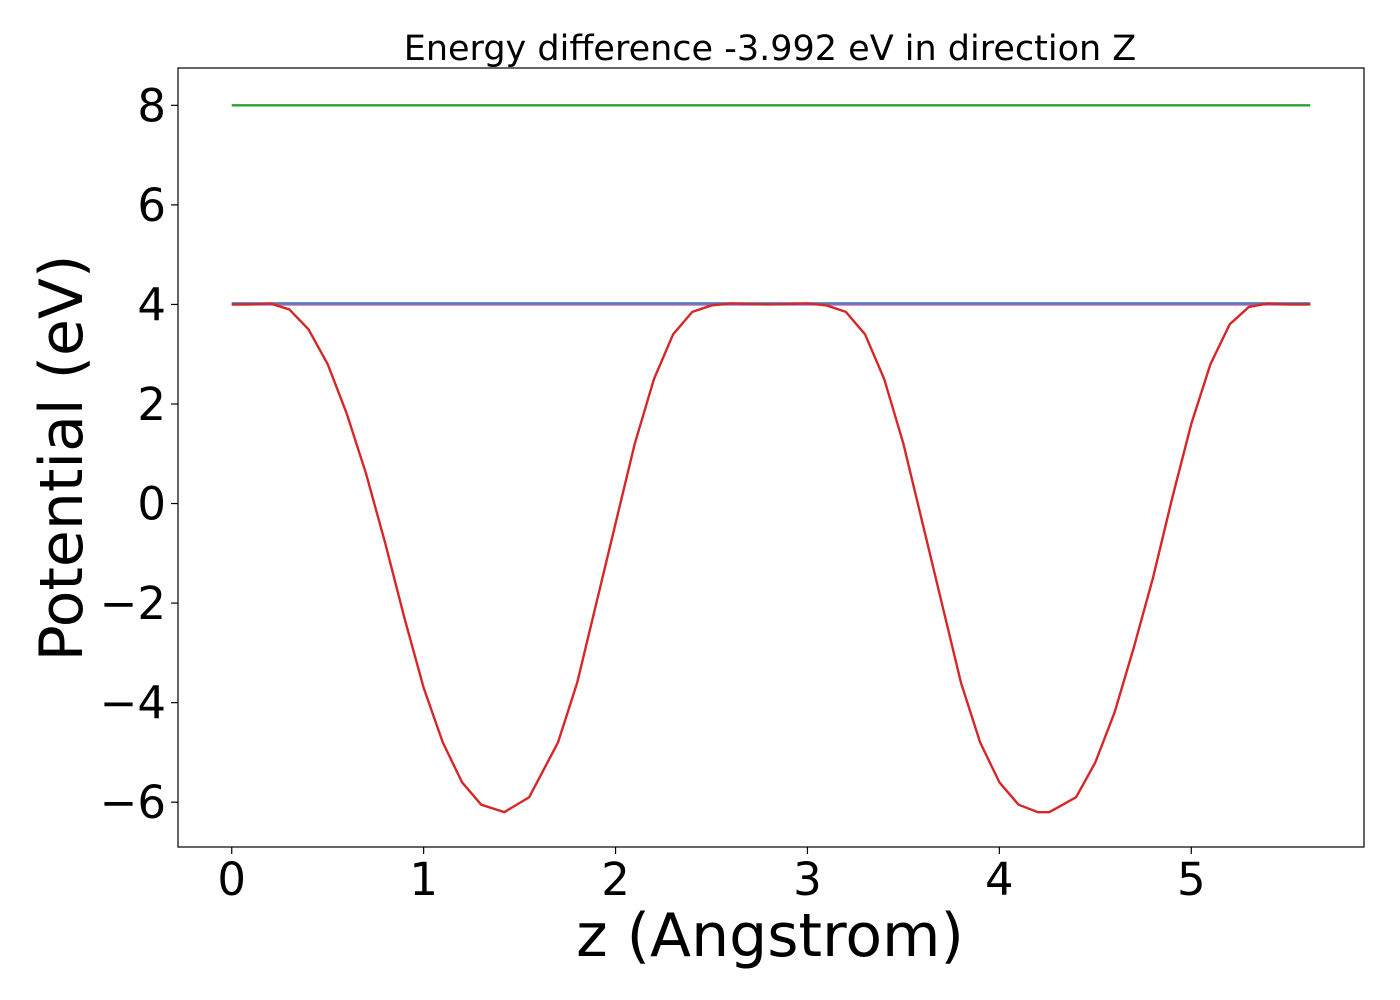  Describe the element at coordinates (151, 304) in the screenshot. I see `y-tick-label: 4` at that location.